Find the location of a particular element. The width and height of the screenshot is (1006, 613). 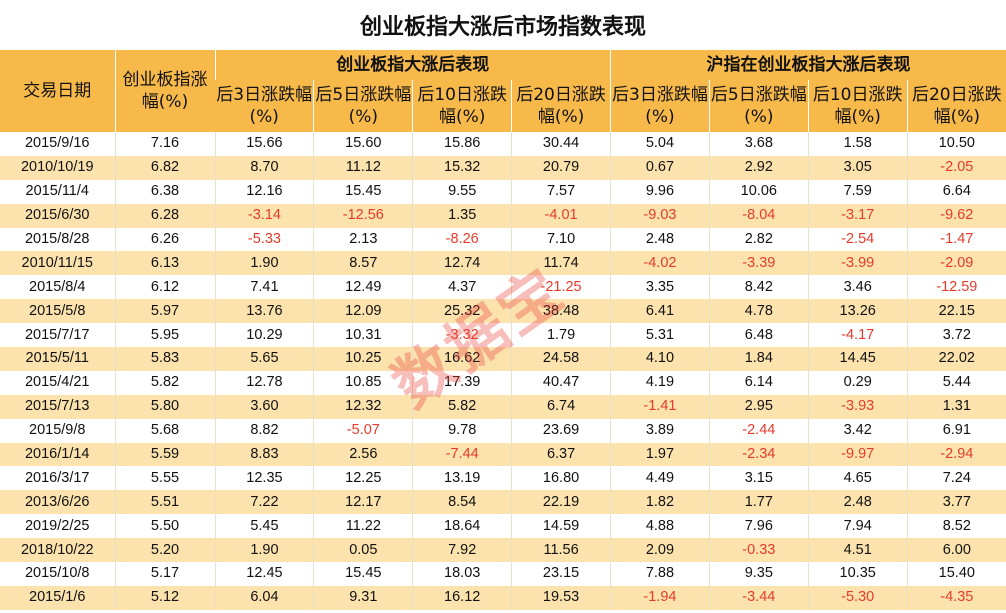

date-cell: 2015/9/16 is located at coordinates (57, 144).